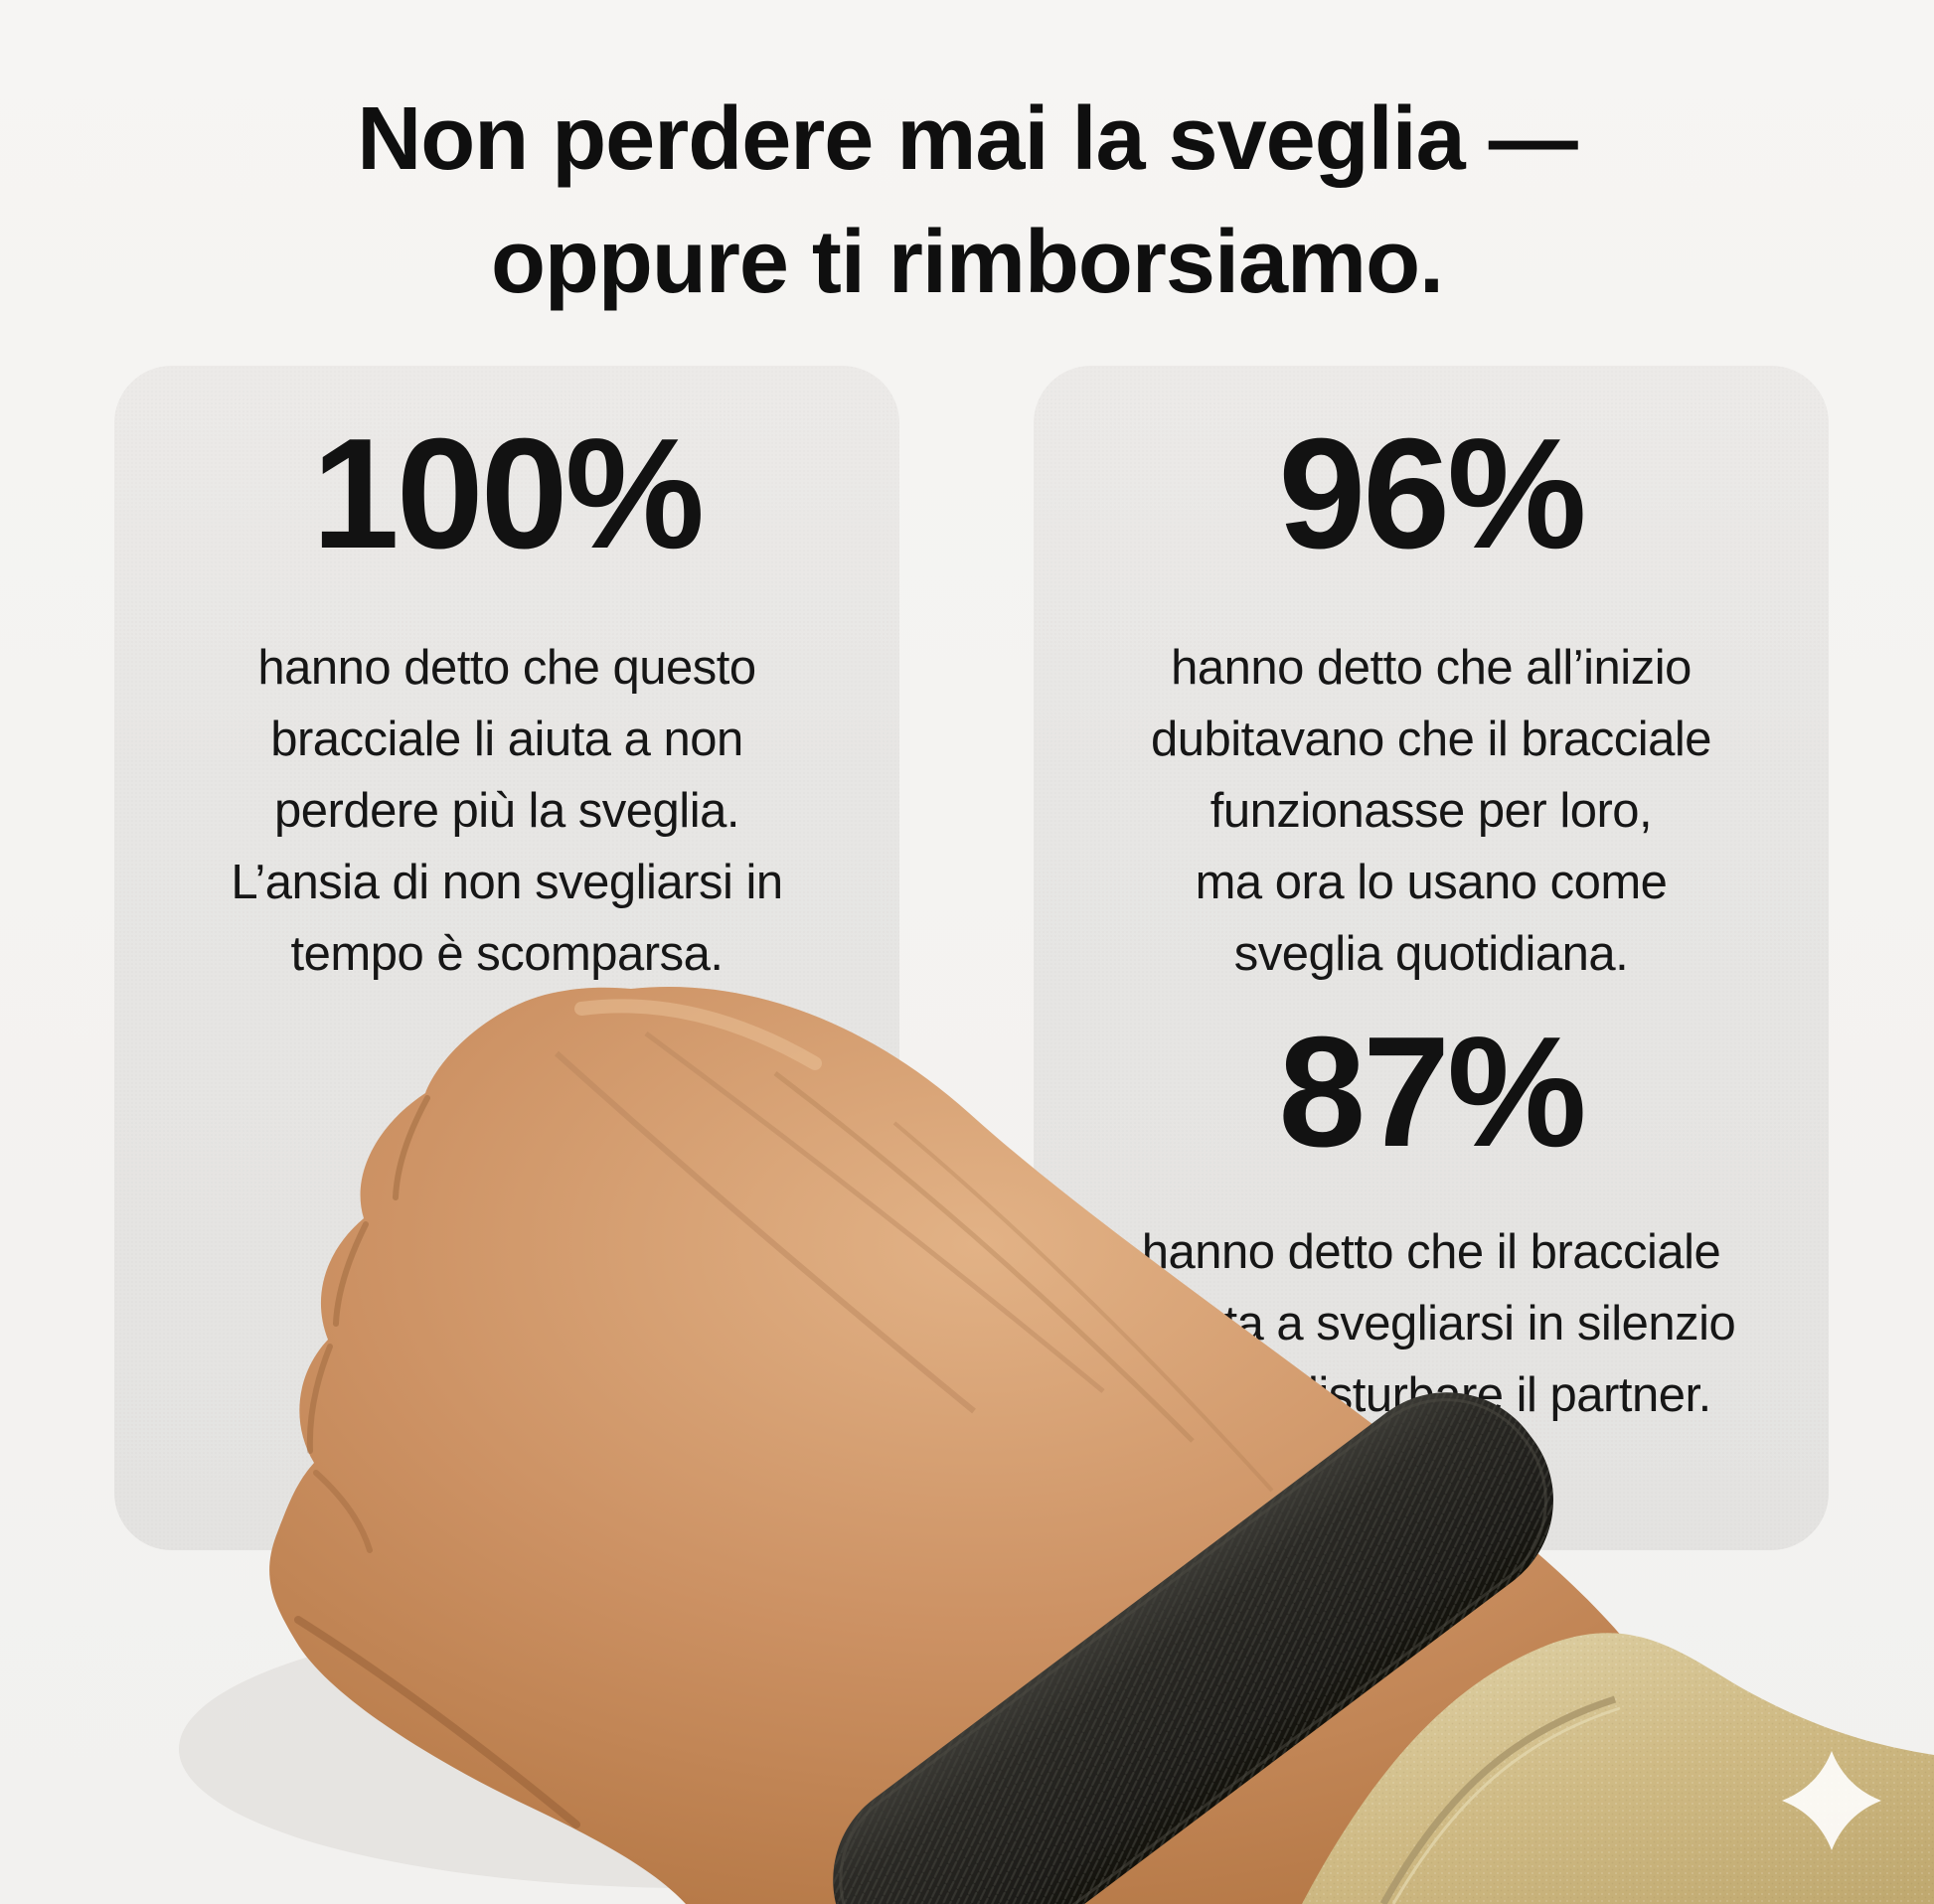 This screenshot has height=1904, width=1934. I want to click on text-line: tempo è scomparsa., so click(507, 954).